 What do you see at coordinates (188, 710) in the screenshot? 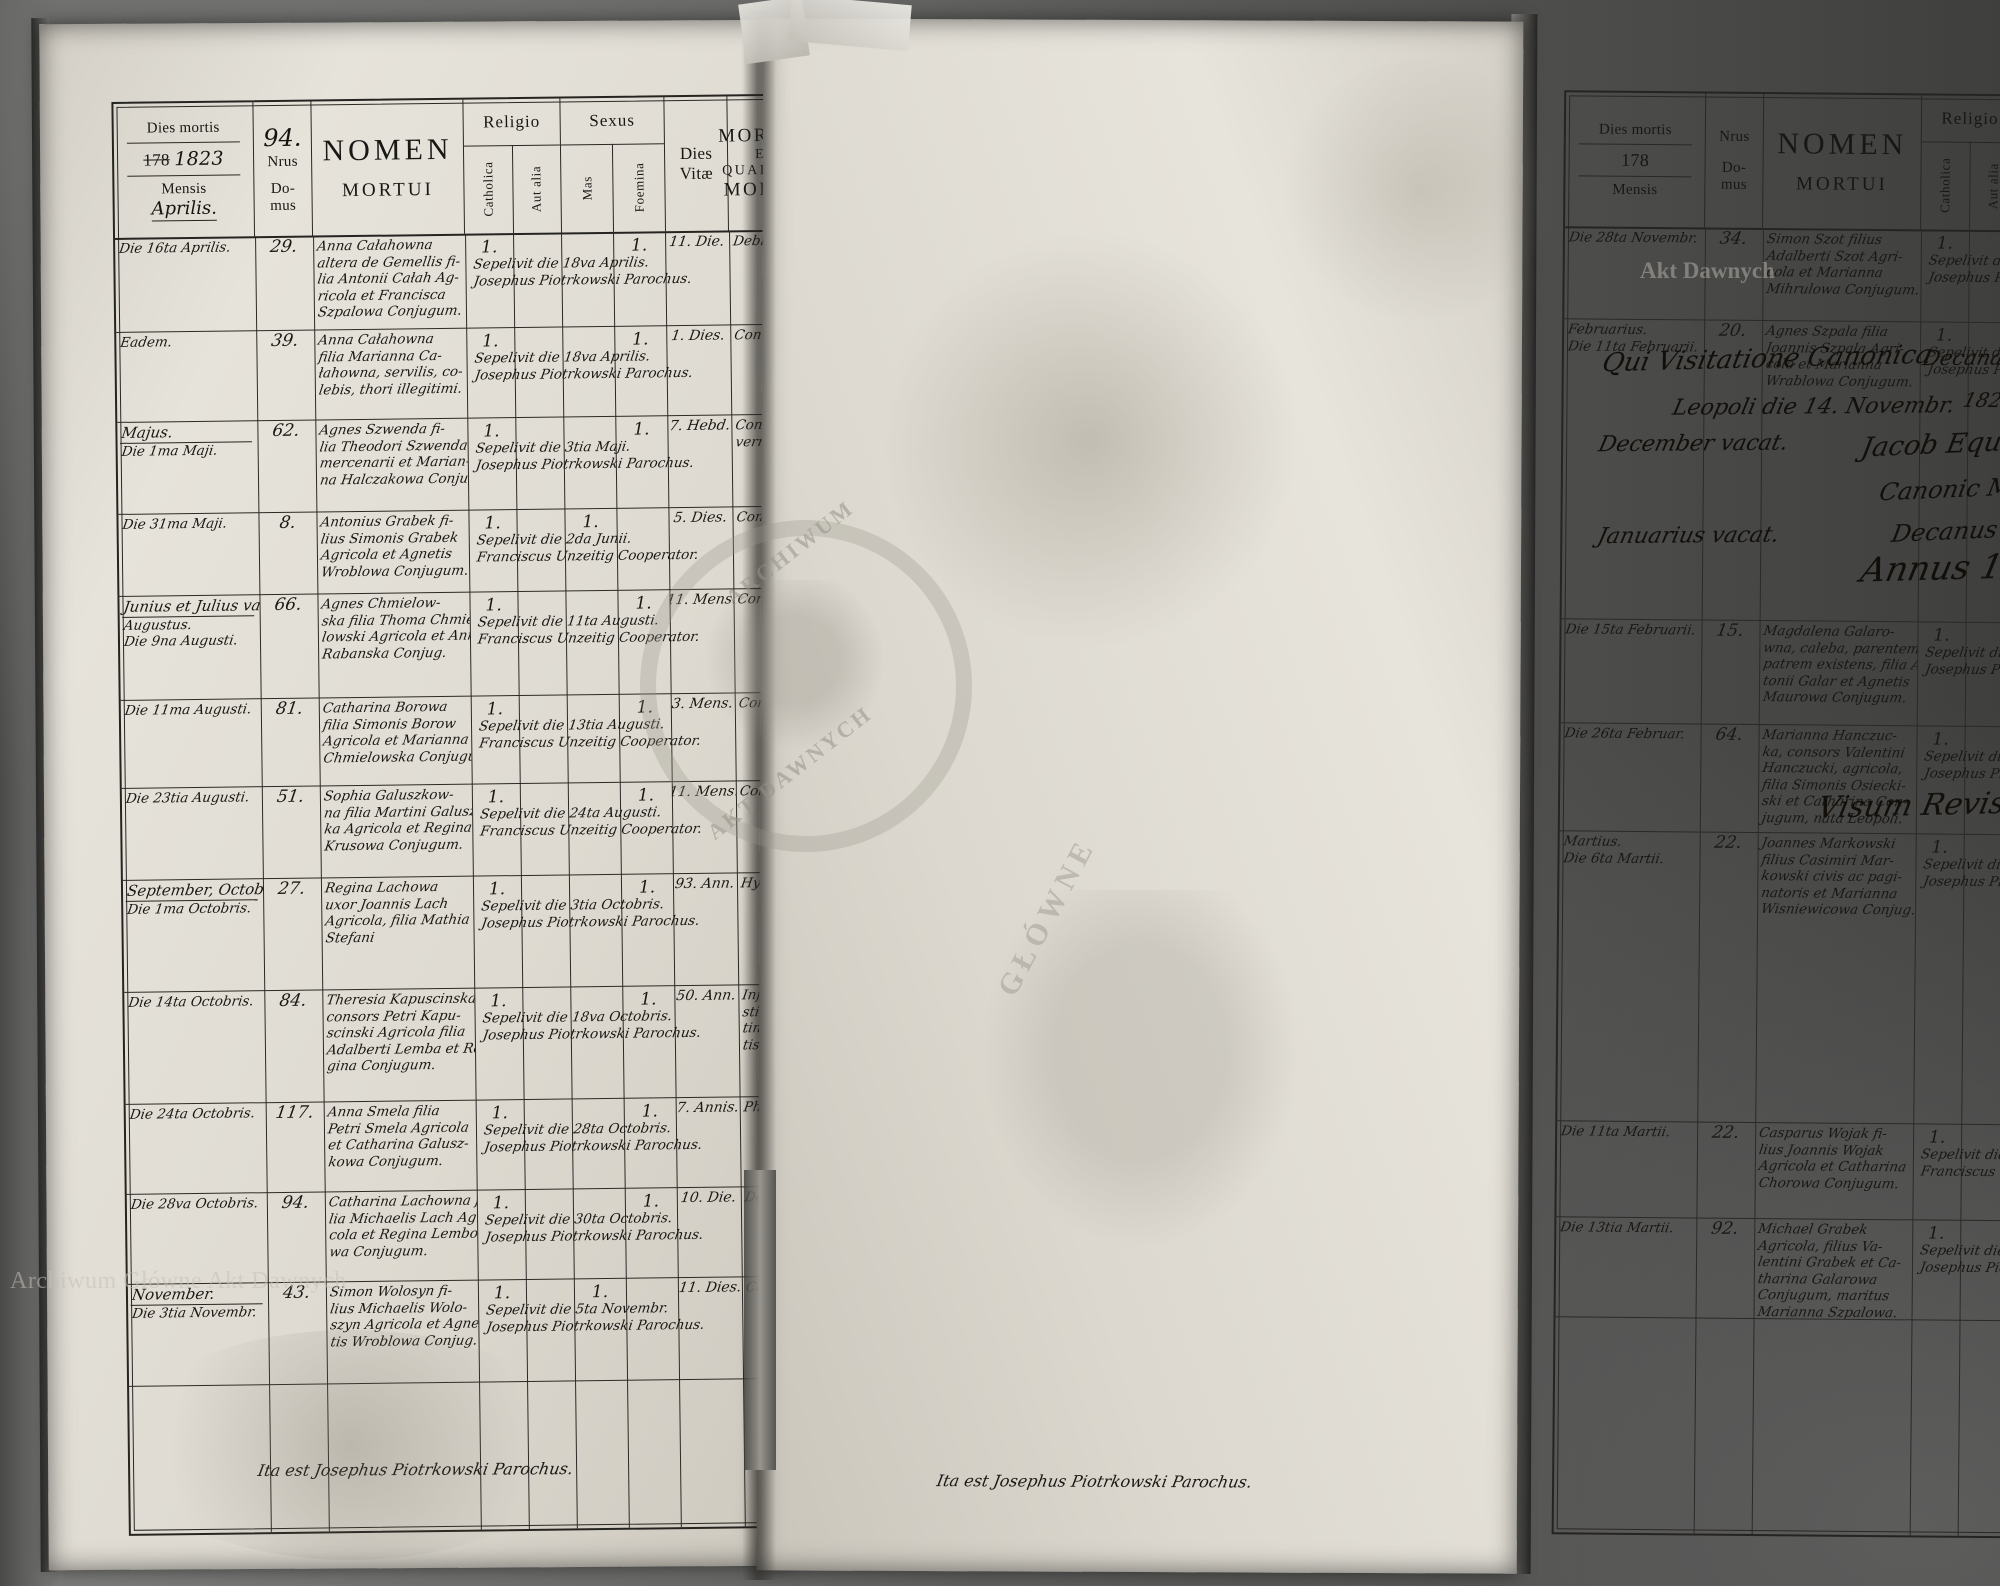
I see `cell-dies-mortis: Die 11ma Augusti.` at bounding box center [188, 710].